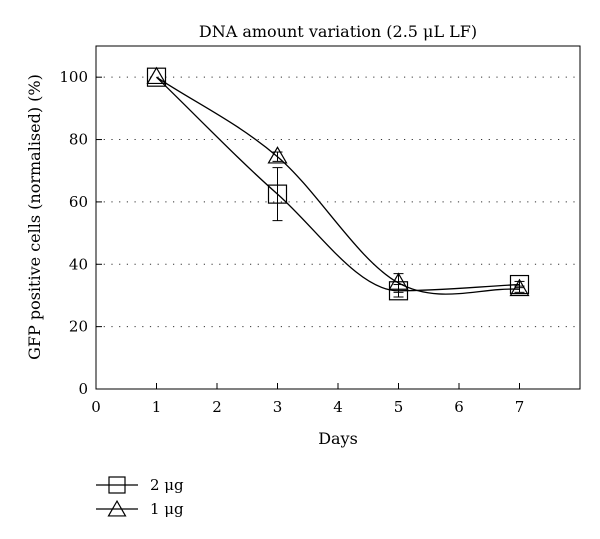  What do you see at coordinates (278, 407) in the screenshot?
I see `x-tick-label: 3` at bounding box center [278, 407].